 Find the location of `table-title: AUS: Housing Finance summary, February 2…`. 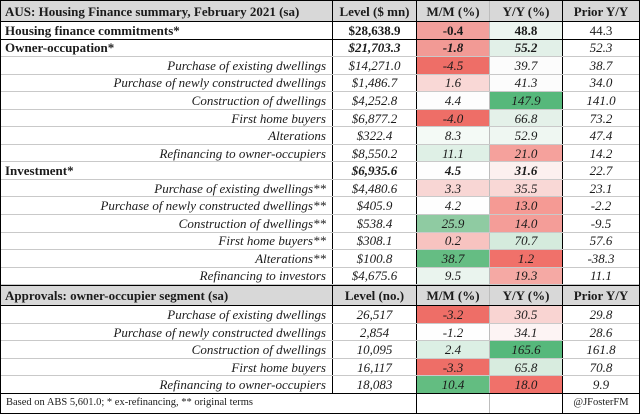

table-title: AUS: Housing Finance summary, February 2… is located at coordinates (167, 11).